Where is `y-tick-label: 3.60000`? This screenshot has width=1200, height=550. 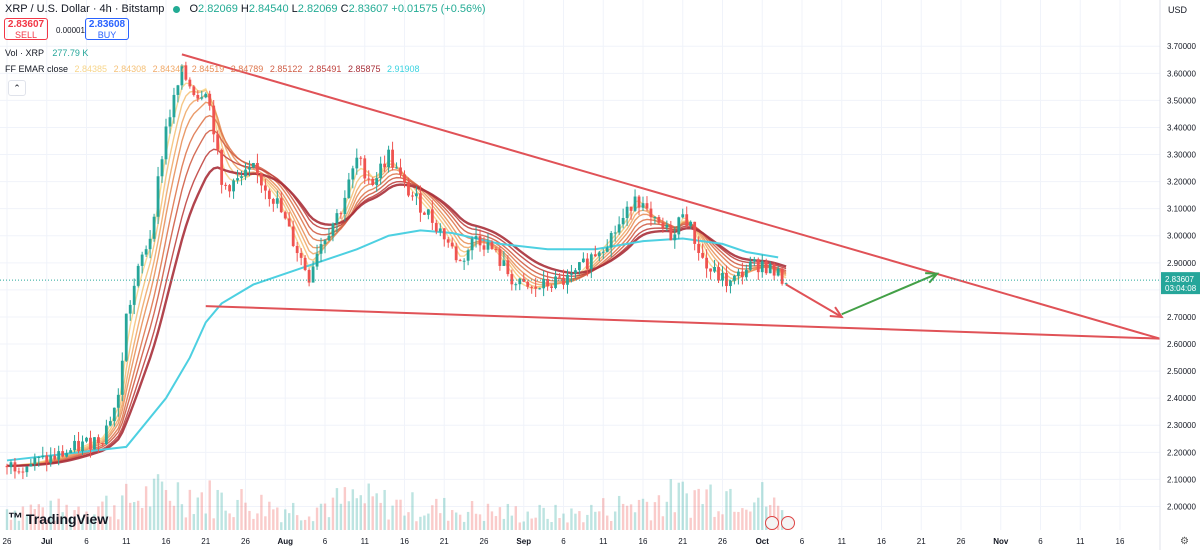
y-tick-label: 3.60000 is located at coordinates (1181, 73).